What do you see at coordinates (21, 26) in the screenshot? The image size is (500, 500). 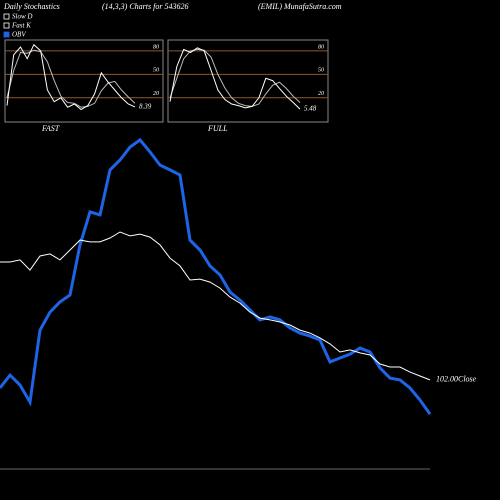 I see `legend-label: Fast K` at bounding box center [21, 26].